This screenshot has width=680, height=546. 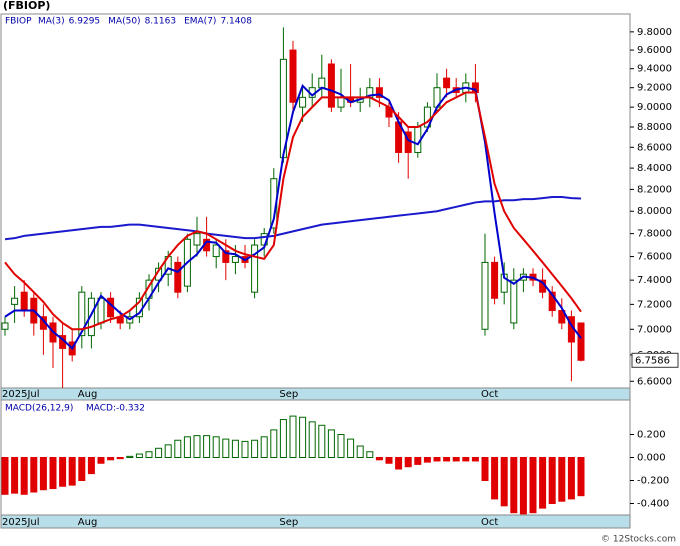 What do you see at coordinates (200, 22) in the screenshot?
I see `legend-name: EMA(7)` at bounding box center [200, 22].